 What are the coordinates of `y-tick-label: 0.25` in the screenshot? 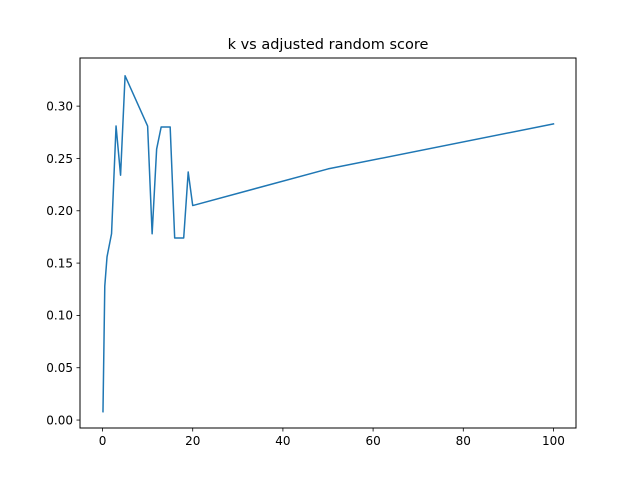 It's located at (59, 159).